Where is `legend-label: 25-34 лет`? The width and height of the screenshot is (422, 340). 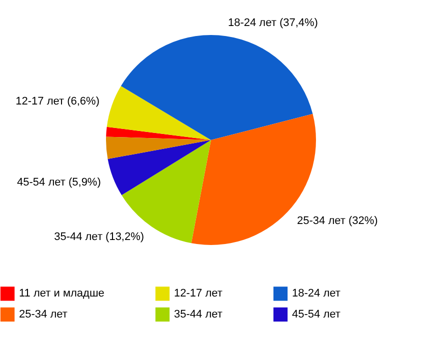 legend-label: 25-34 лет is located at coordinates (43, 314).